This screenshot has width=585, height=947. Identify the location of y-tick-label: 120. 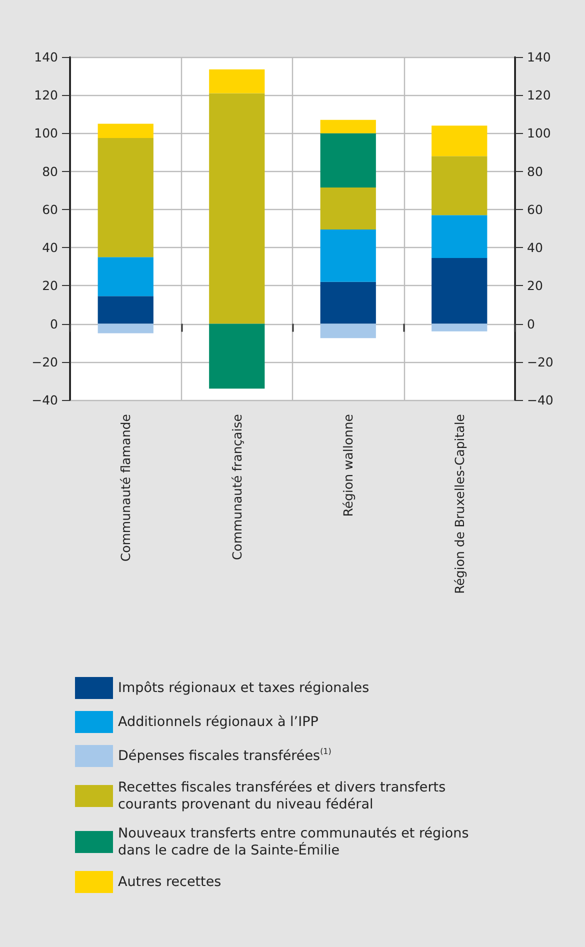
(46, 95).